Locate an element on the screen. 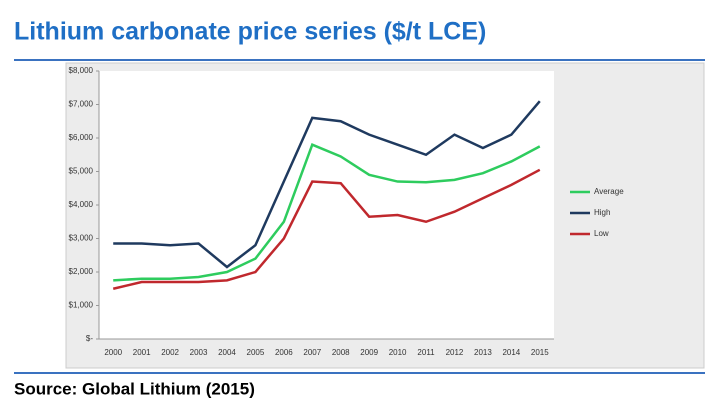  y-tick-label: $2,000 is located at coordinates (81, 271).